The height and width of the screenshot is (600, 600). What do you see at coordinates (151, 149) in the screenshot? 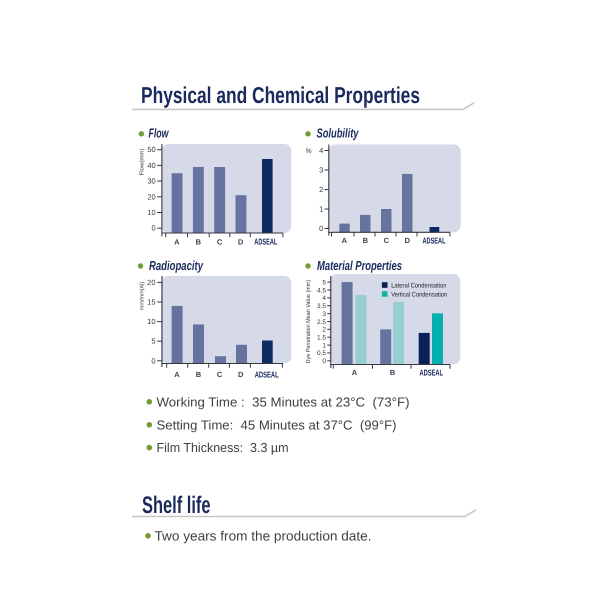
I see `svg-text: 50` at bounding box center [151, 149].